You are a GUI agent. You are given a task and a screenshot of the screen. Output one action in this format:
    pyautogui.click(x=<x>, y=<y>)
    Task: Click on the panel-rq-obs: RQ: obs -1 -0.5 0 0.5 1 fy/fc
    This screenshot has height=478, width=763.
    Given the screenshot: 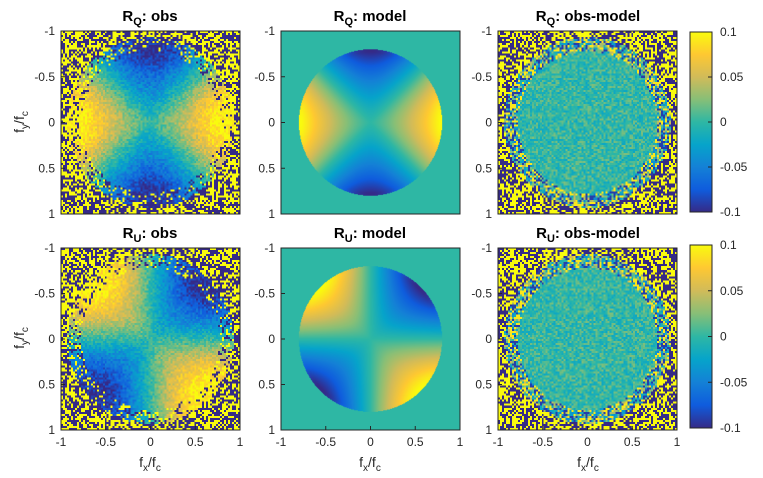 What is the action you would take?
    pyautogui.click(x=126, y=114)
    